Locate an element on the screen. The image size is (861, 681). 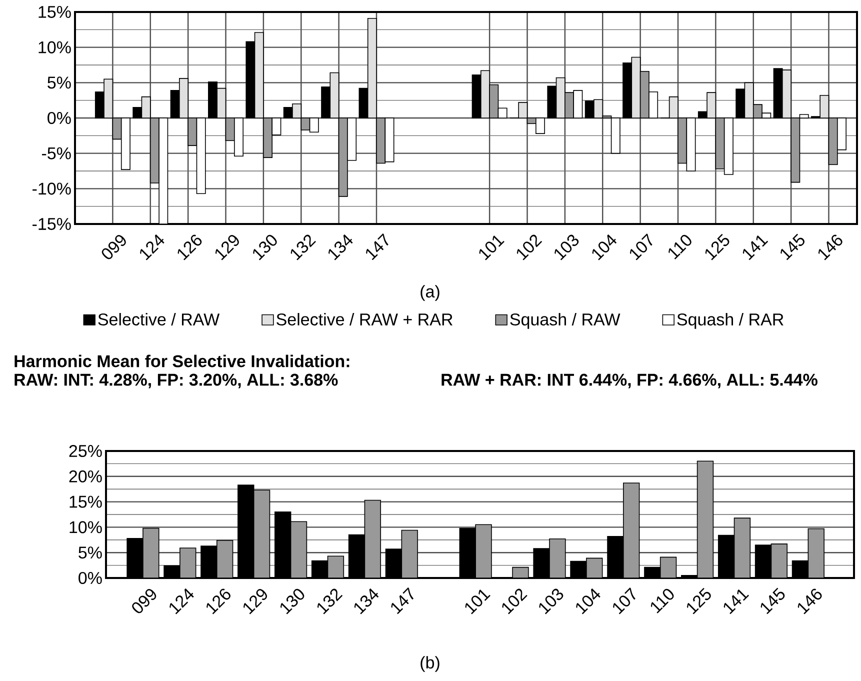
y-tick-label: -15% is located at coordinates (51, 224).